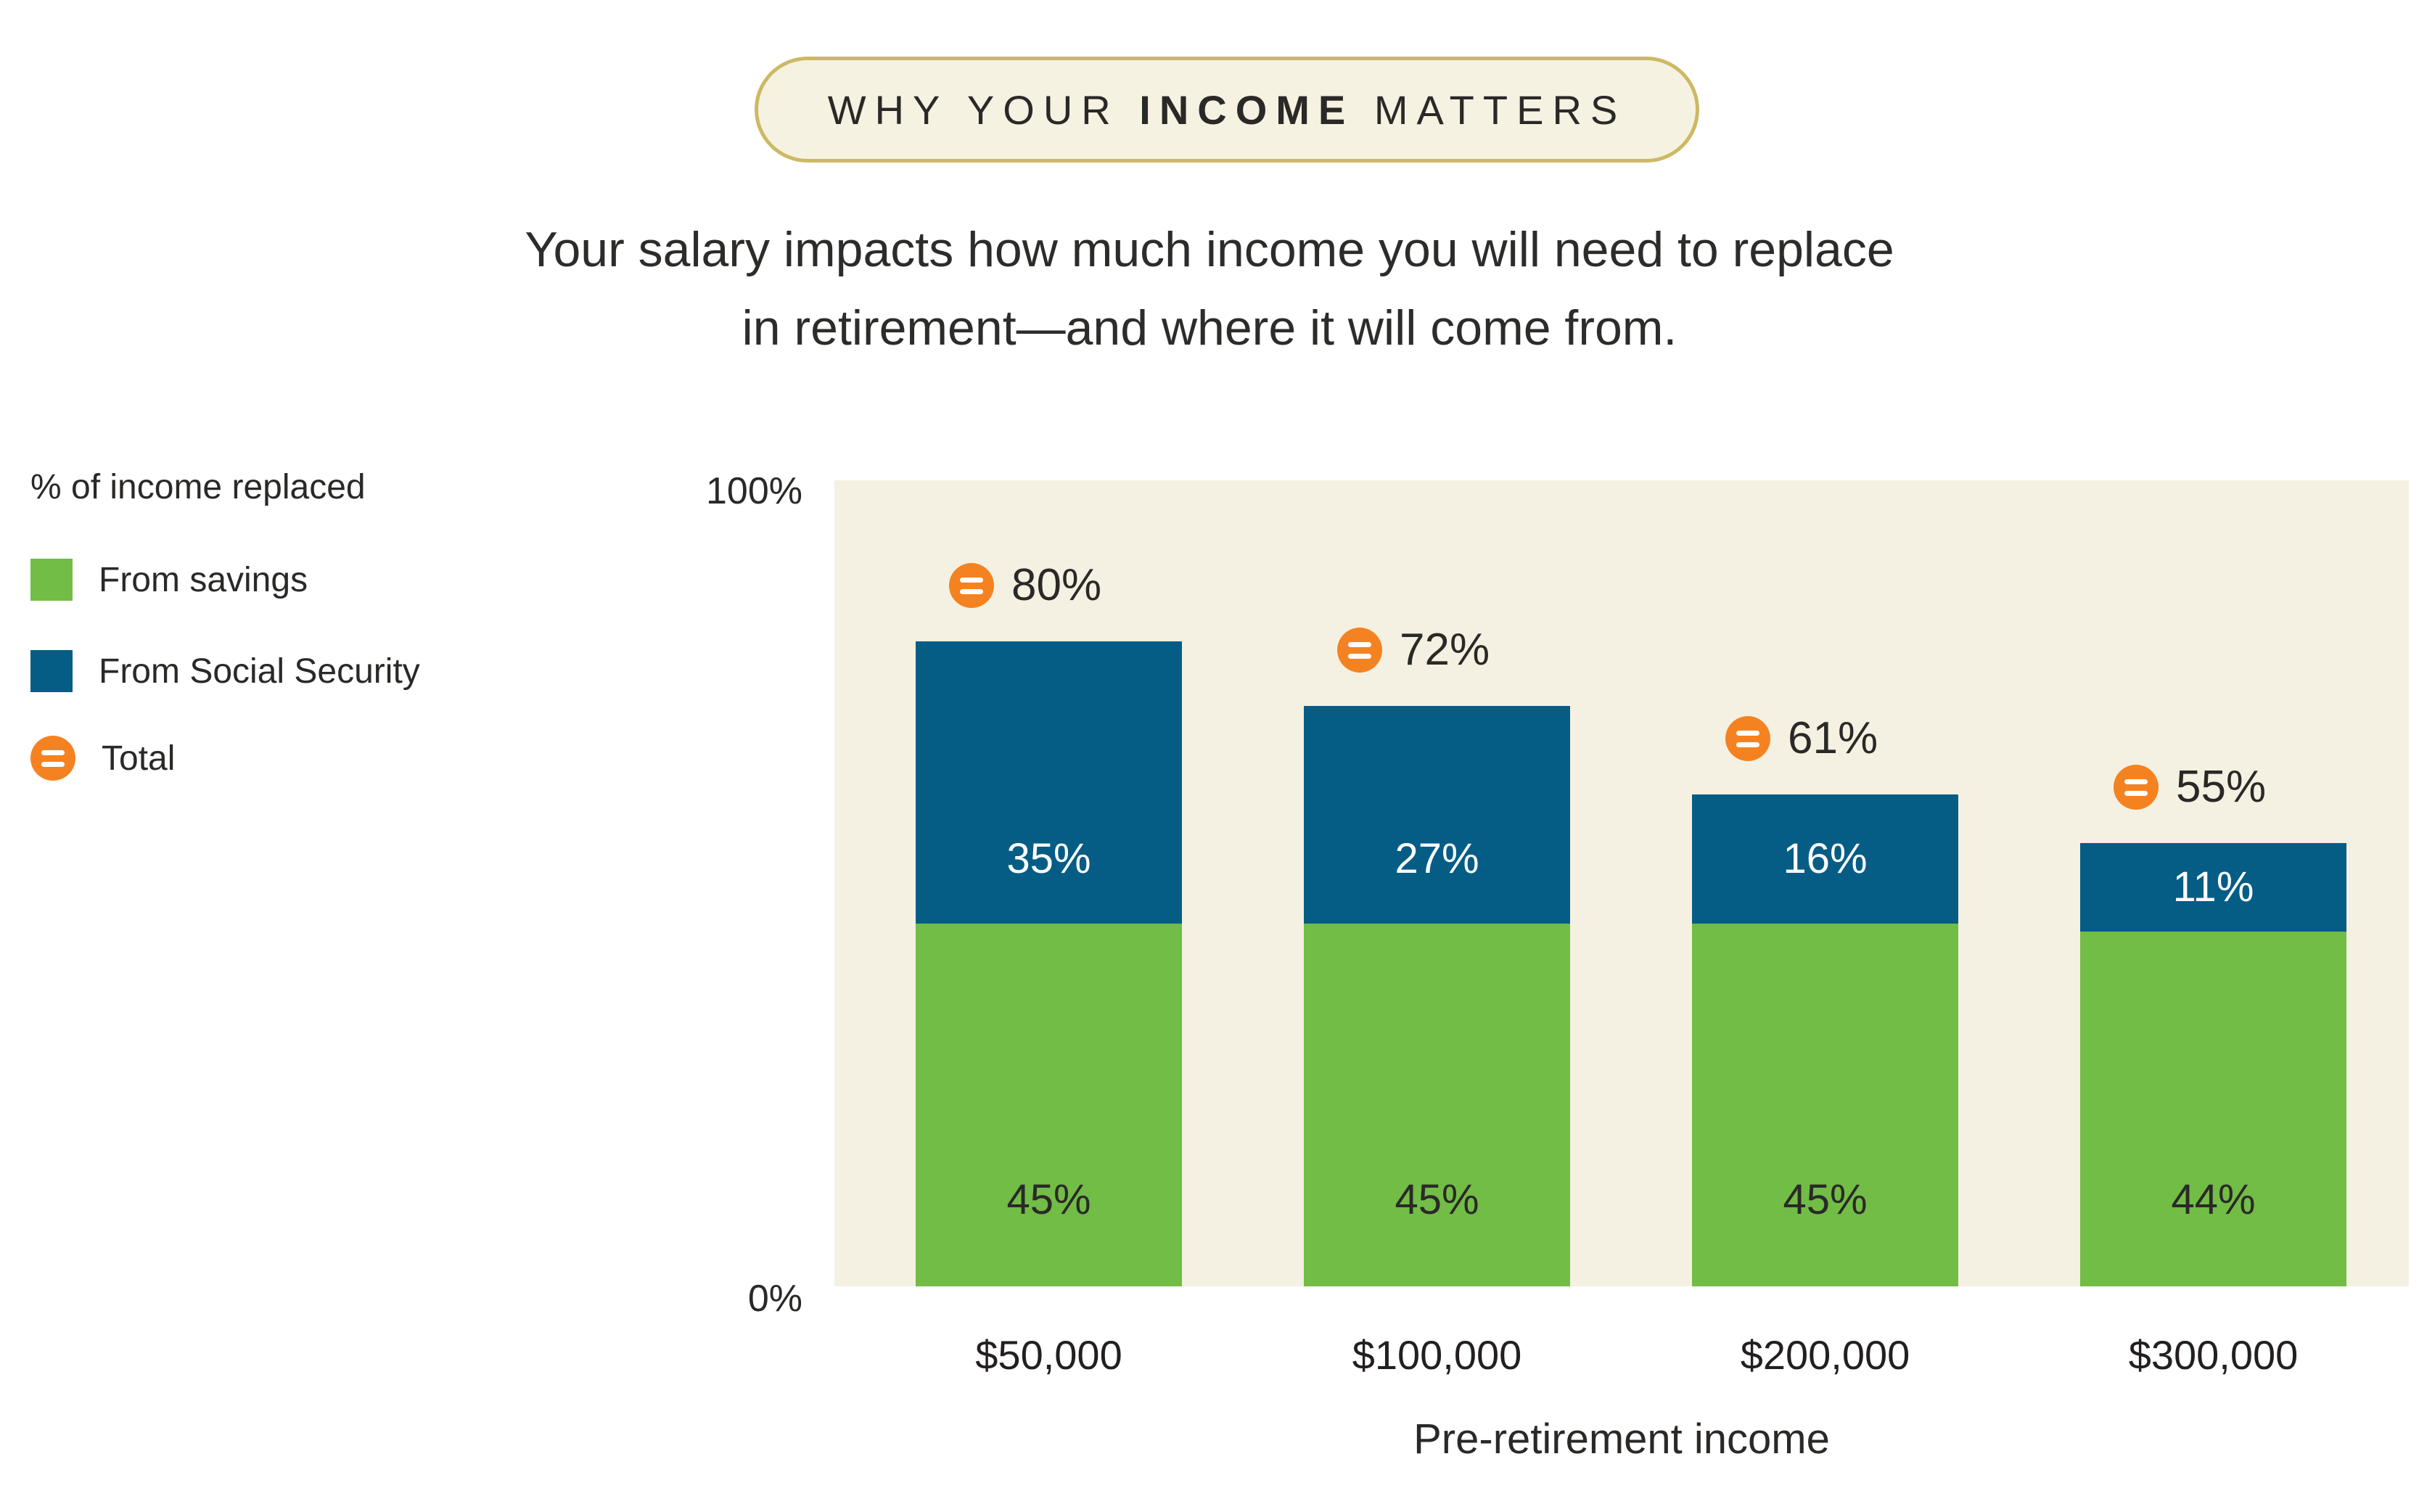  I want to click on social-security-swatch-icon, so click(51, 671).